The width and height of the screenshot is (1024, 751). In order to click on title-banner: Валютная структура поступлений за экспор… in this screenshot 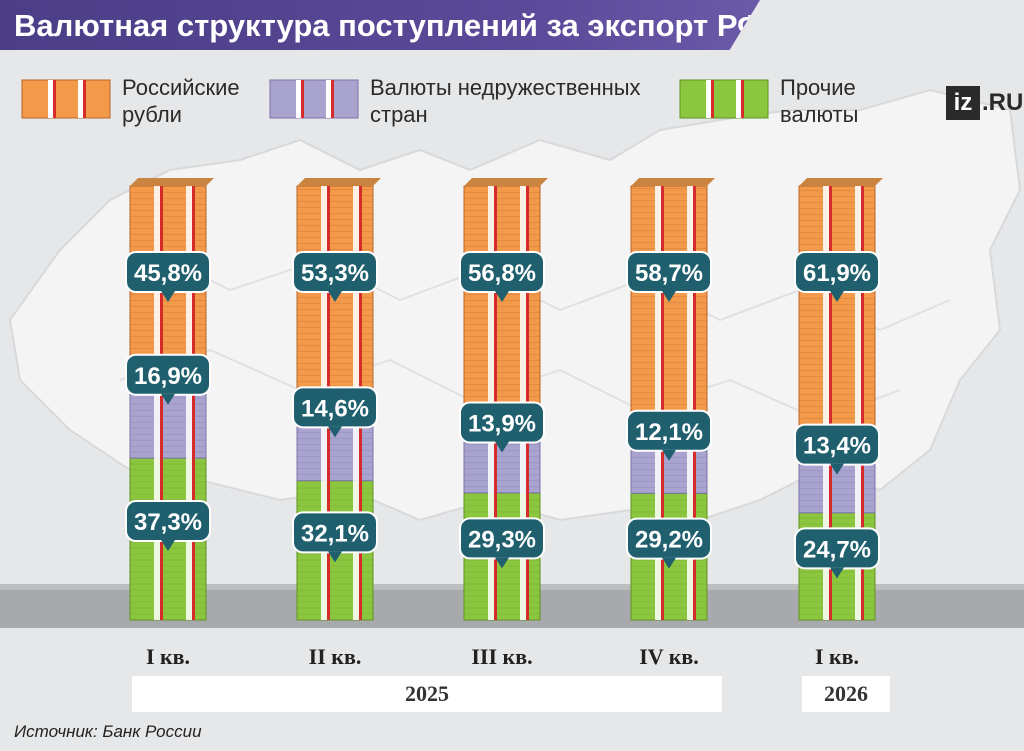, I will do `click(380, 25)`.